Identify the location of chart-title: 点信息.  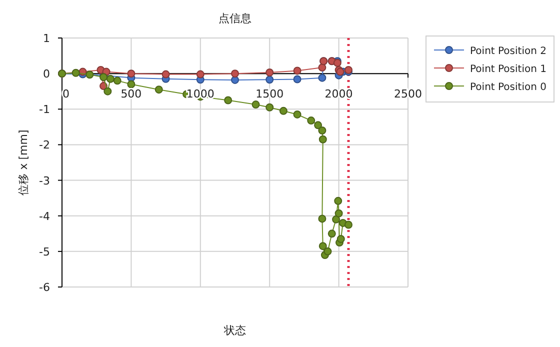
(235, 18).